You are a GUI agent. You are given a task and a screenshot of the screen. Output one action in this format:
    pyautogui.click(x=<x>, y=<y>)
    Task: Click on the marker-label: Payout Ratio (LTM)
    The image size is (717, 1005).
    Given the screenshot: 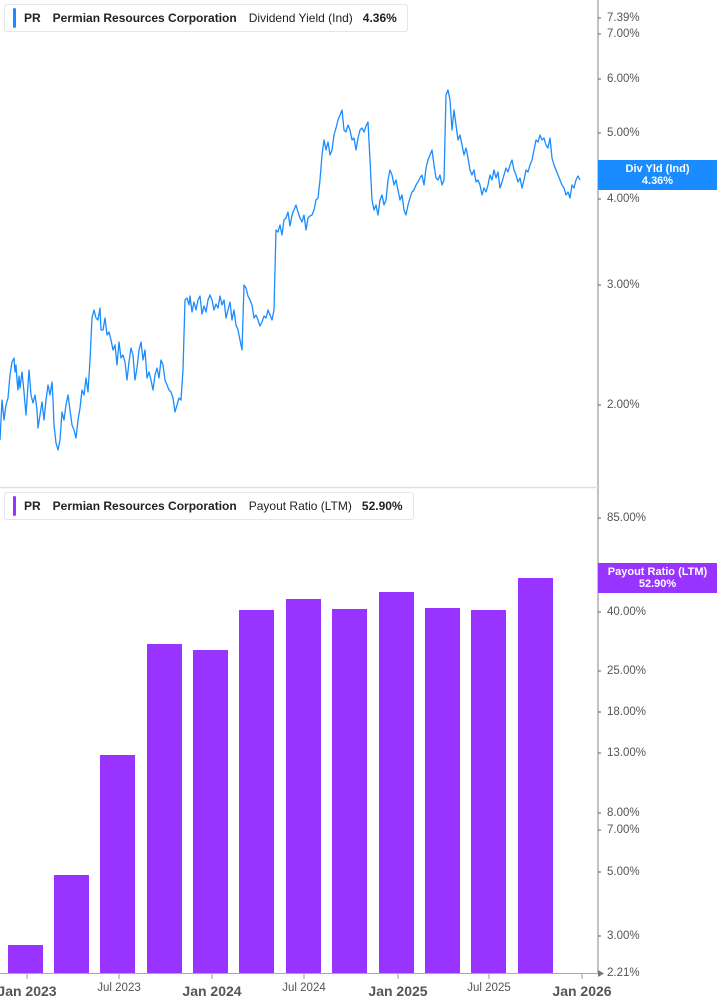 What is the action you would take?
    pyautogui.click(x=657, y=572)
    